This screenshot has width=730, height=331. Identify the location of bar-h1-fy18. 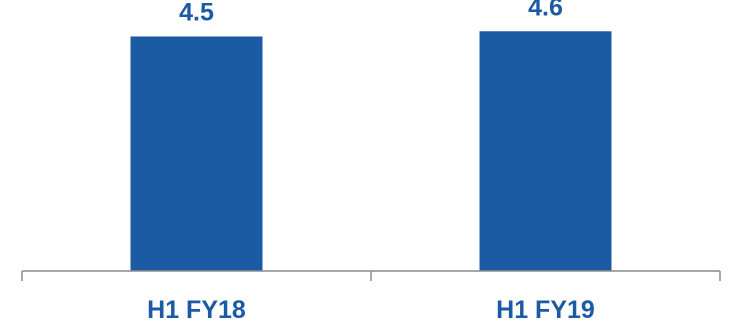
(196, 153).